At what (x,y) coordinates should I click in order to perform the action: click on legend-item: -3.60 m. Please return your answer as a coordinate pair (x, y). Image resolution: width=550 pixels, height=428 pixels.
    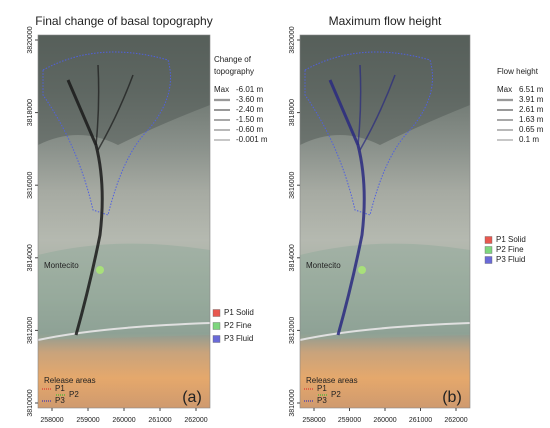
    Looking at the image, I should click on (249, 99).